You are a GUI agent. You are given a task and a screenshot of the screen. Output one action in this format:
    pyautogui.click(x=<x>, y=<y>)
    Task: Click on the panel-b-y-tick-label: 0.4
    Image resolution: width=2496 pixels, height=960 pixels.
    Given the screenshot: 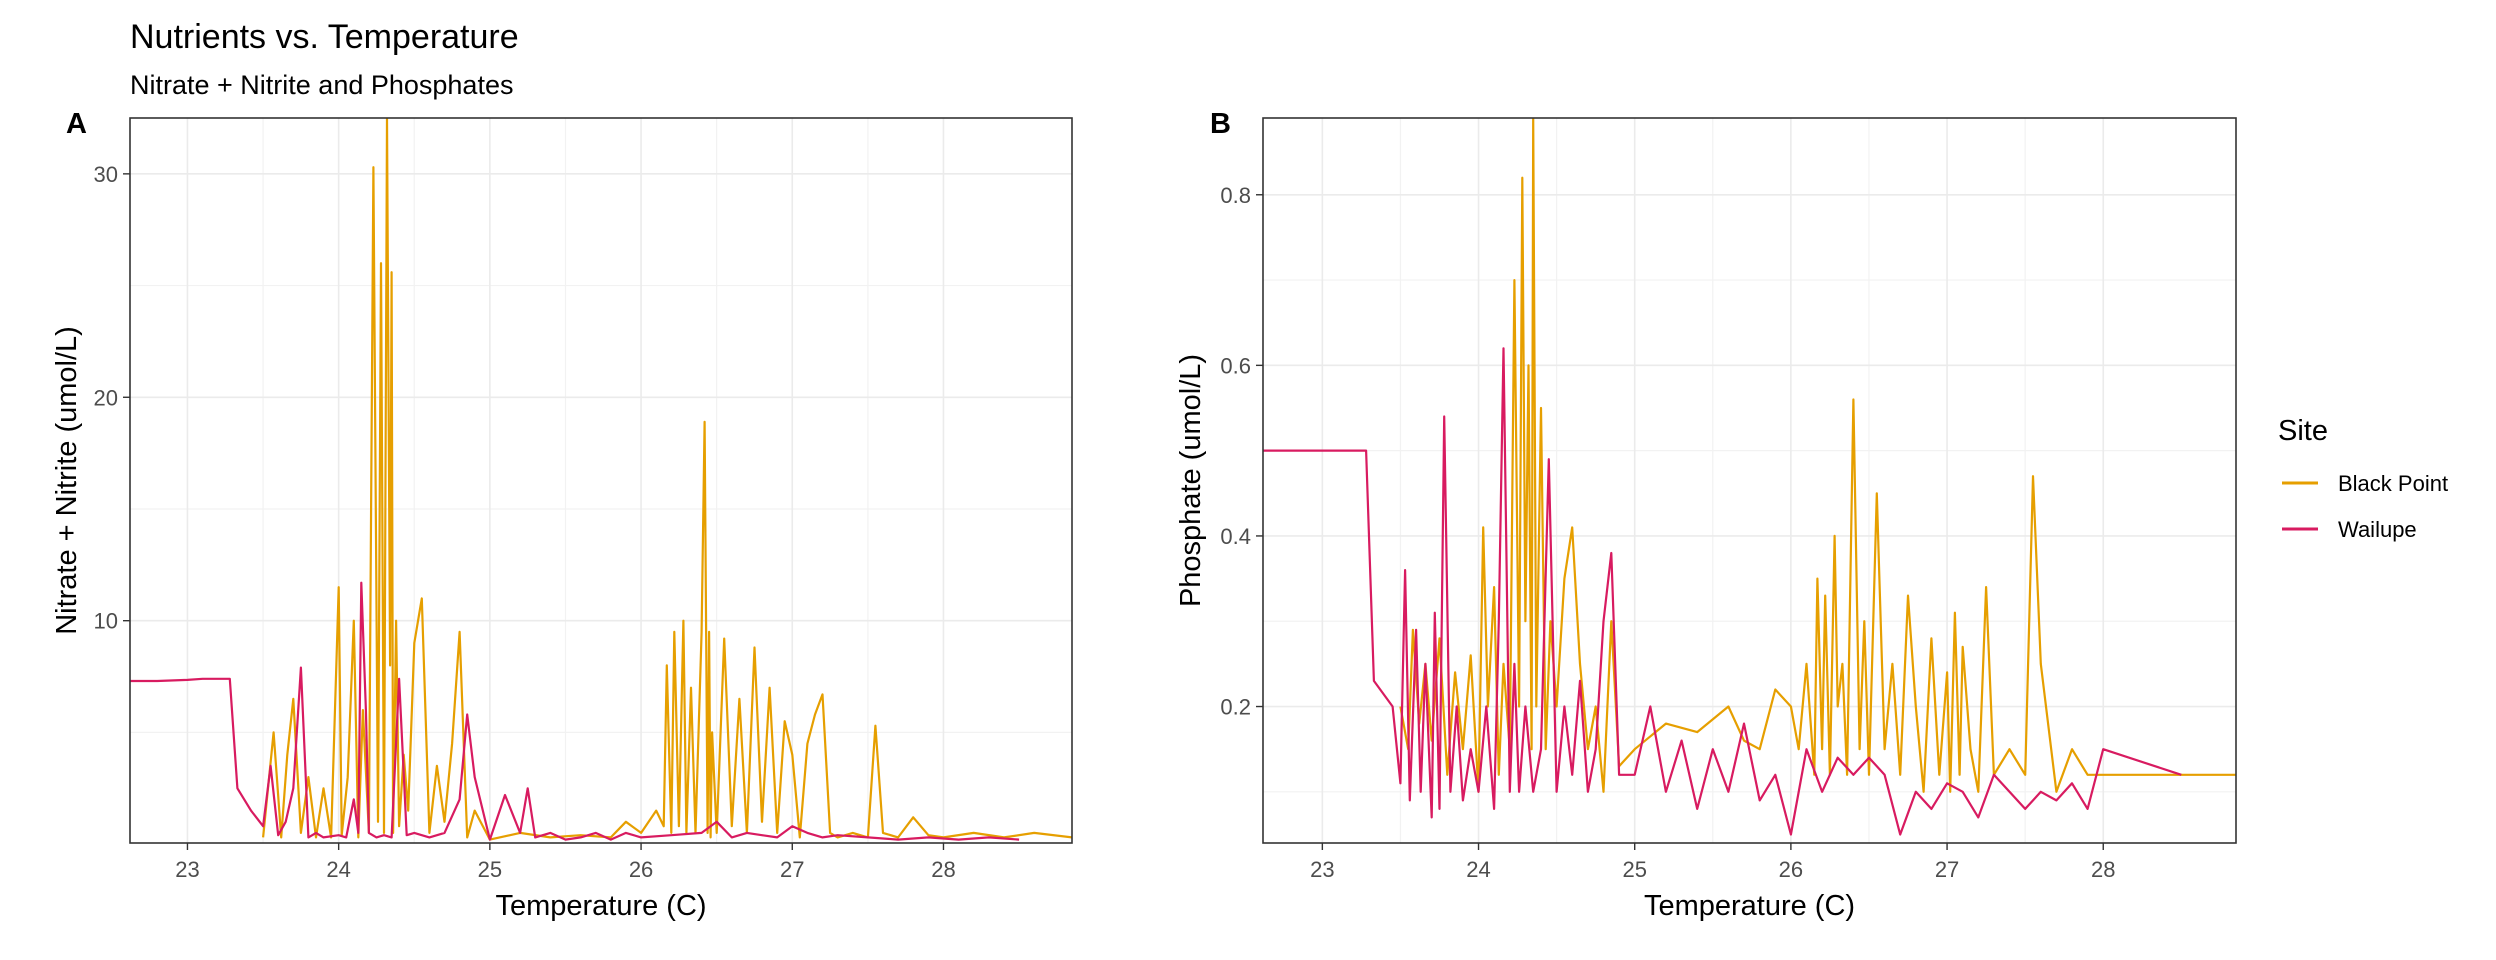 What is the action you would take?
    pyautogui.click(x=1235, y=536)
    